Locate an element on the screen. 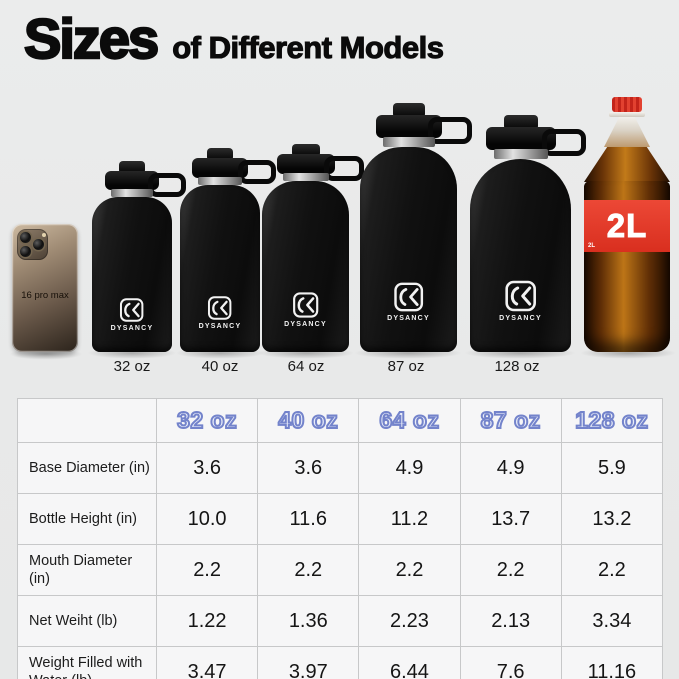 The width and height of the screenshot is (679, 679). row-label: Net Weiht (lb) is located at coordinates (87, 621).